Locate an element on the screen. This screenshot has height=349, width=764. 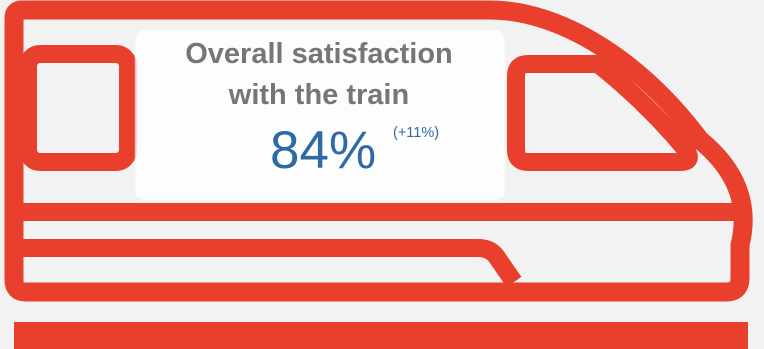
satisfaction-value: 84% is located at coordinates (323, 150).